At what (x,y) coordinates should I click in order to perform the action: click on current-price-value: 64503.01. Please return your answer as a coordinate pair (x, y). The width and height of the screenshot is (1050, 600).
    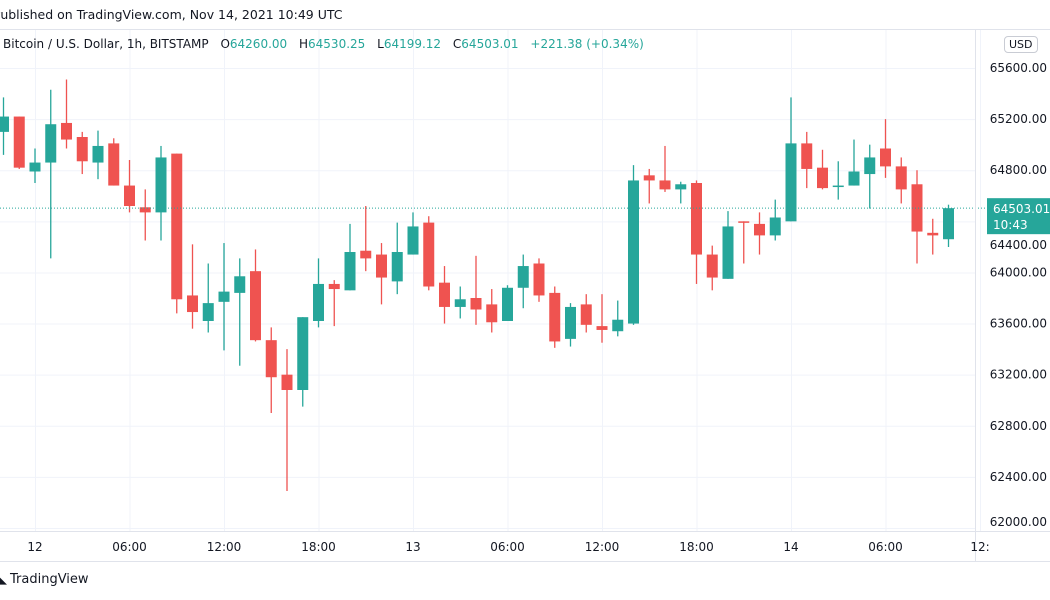
    Looking at the image, I should click on (1021, 209).